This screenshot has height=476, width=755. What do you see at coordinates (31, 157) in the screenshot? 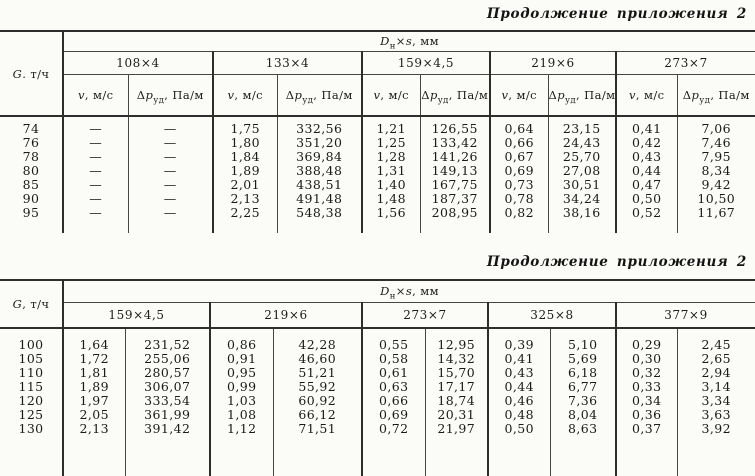
I see `flow-rate-cell: 78` at bounding box center [31, 157].